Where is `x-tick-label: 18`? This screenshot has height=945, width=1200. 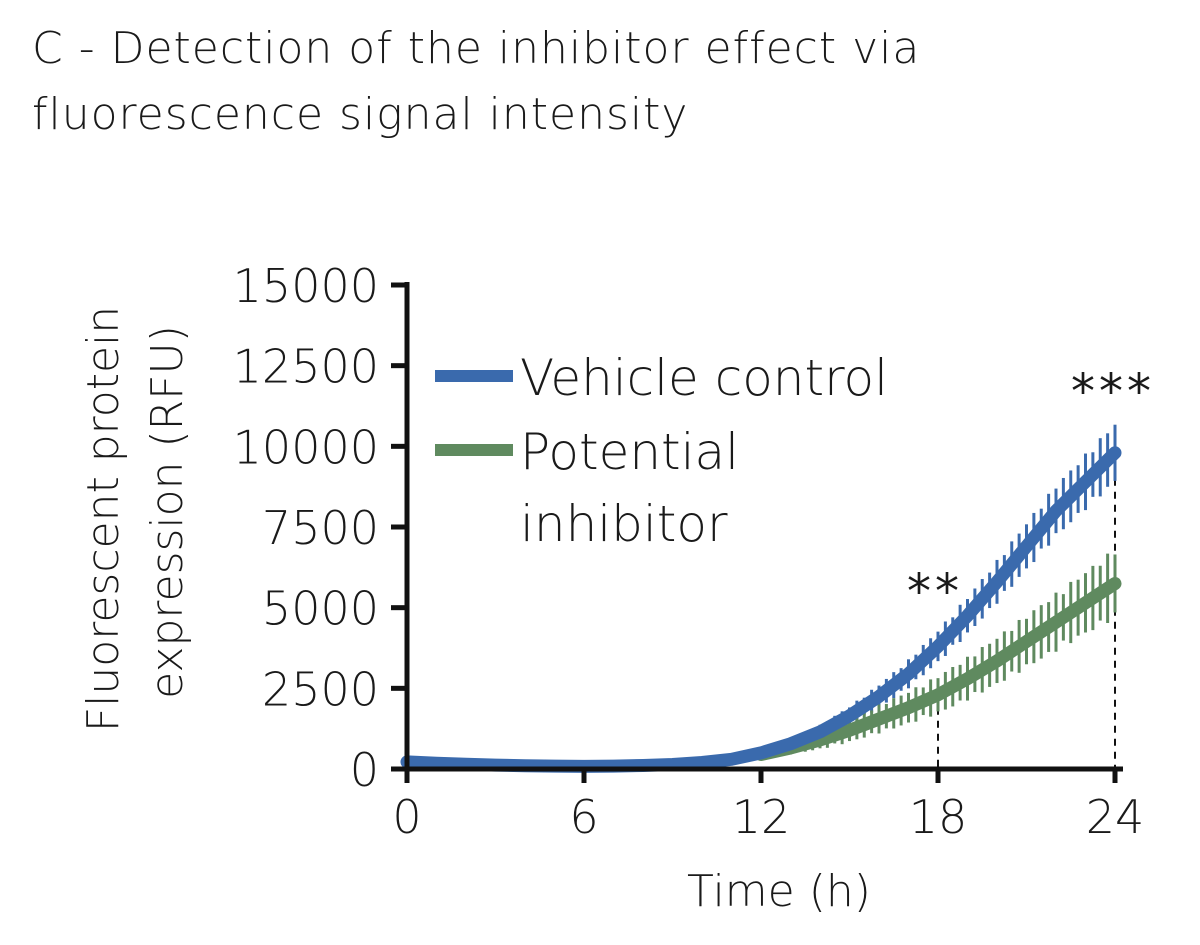
x-tick-label: 18 is located at coordinates (938, 817).